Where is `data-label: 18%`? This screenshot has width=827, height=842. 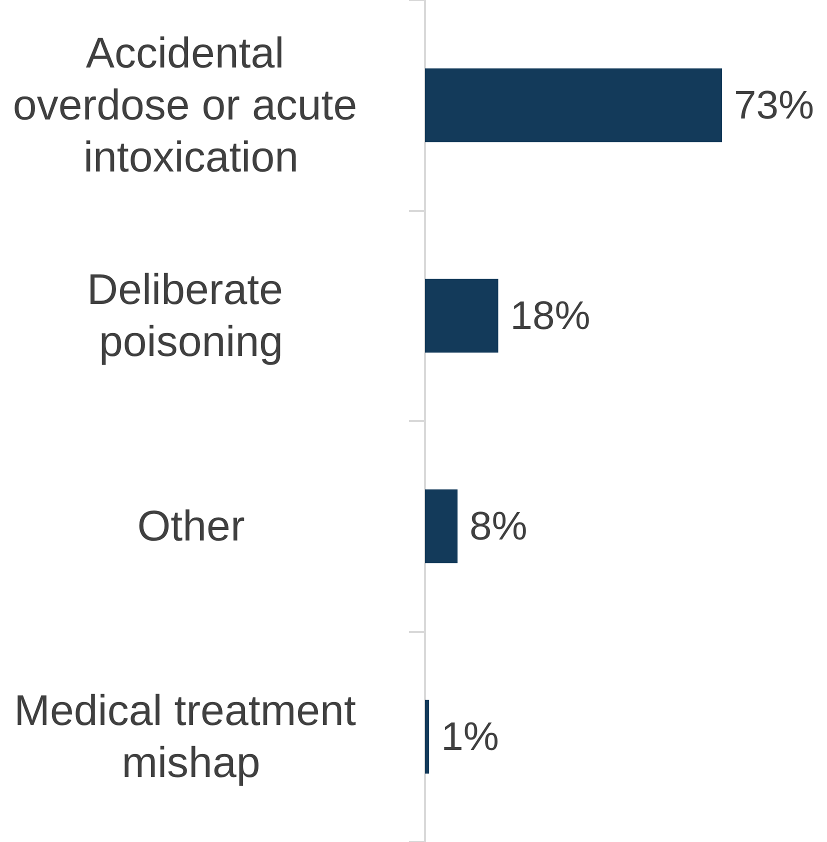
data-label: 18% is located at coordinates (550, 316).